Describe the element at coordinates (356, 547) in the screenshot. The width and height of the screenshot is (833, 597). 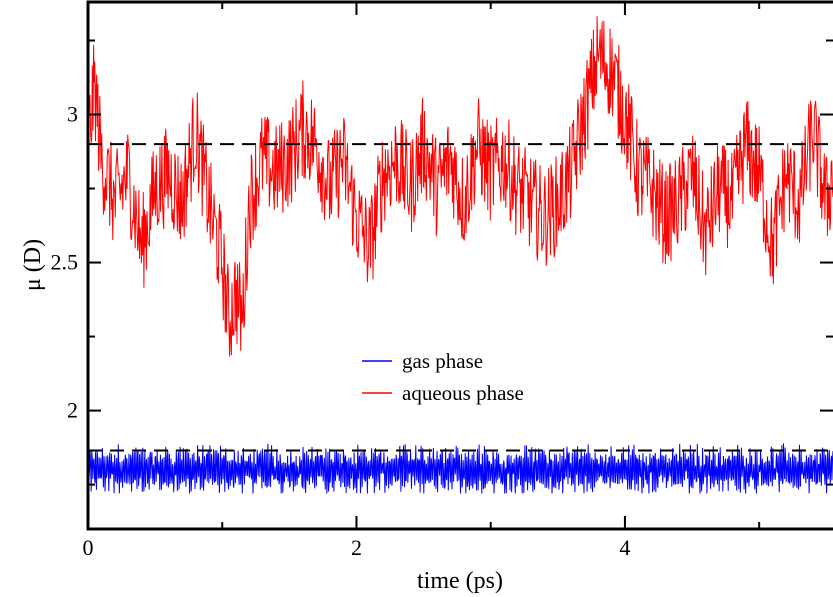
I see `x-tick-label: 2` at that location.